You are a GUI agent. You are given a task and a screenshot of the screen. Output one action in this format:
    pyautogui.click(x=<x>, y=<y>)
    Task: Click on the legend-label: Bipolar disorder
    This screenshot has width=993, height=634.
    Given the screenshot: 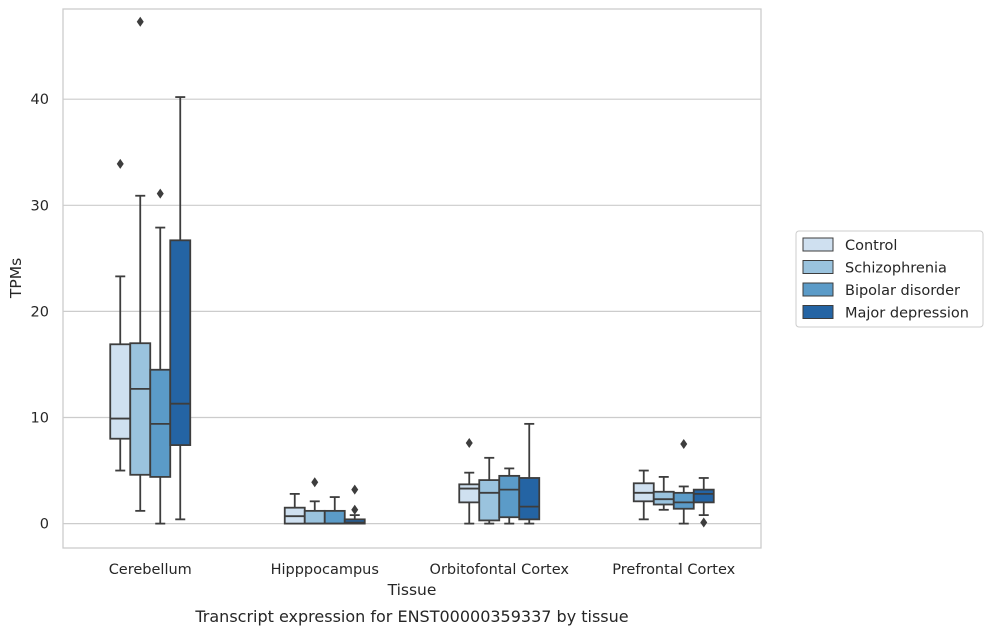 What is the action you would take?
    pyautogui.click(x=902, y=291)
    